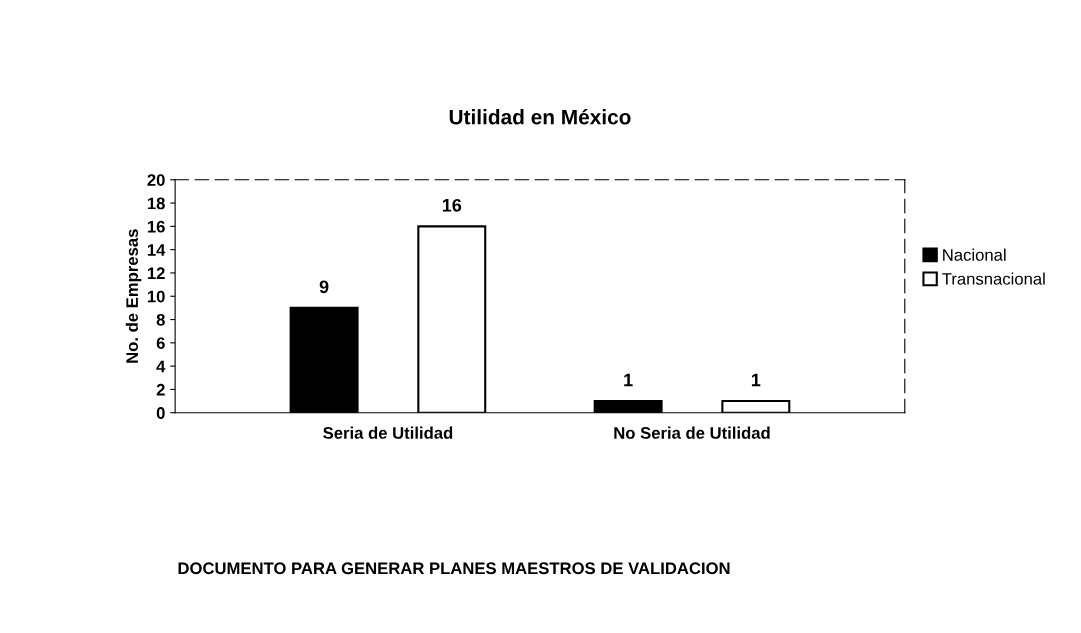 The height and width of the screenshot is (633, 1081). Describe the element at coordinates (160, 319) in the screenshot. I see `y-tick-label: 8` at that location.